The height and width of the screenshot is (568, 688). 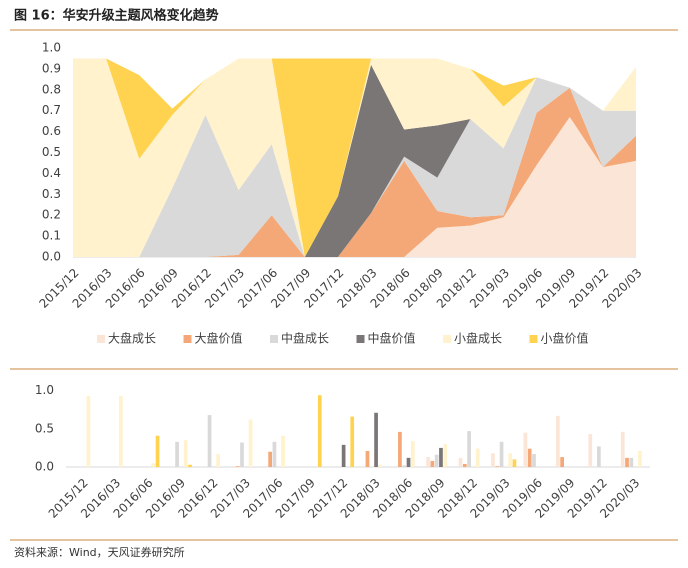 I want to click on y-tick-label: 0.8, so click(x=51, y=89).